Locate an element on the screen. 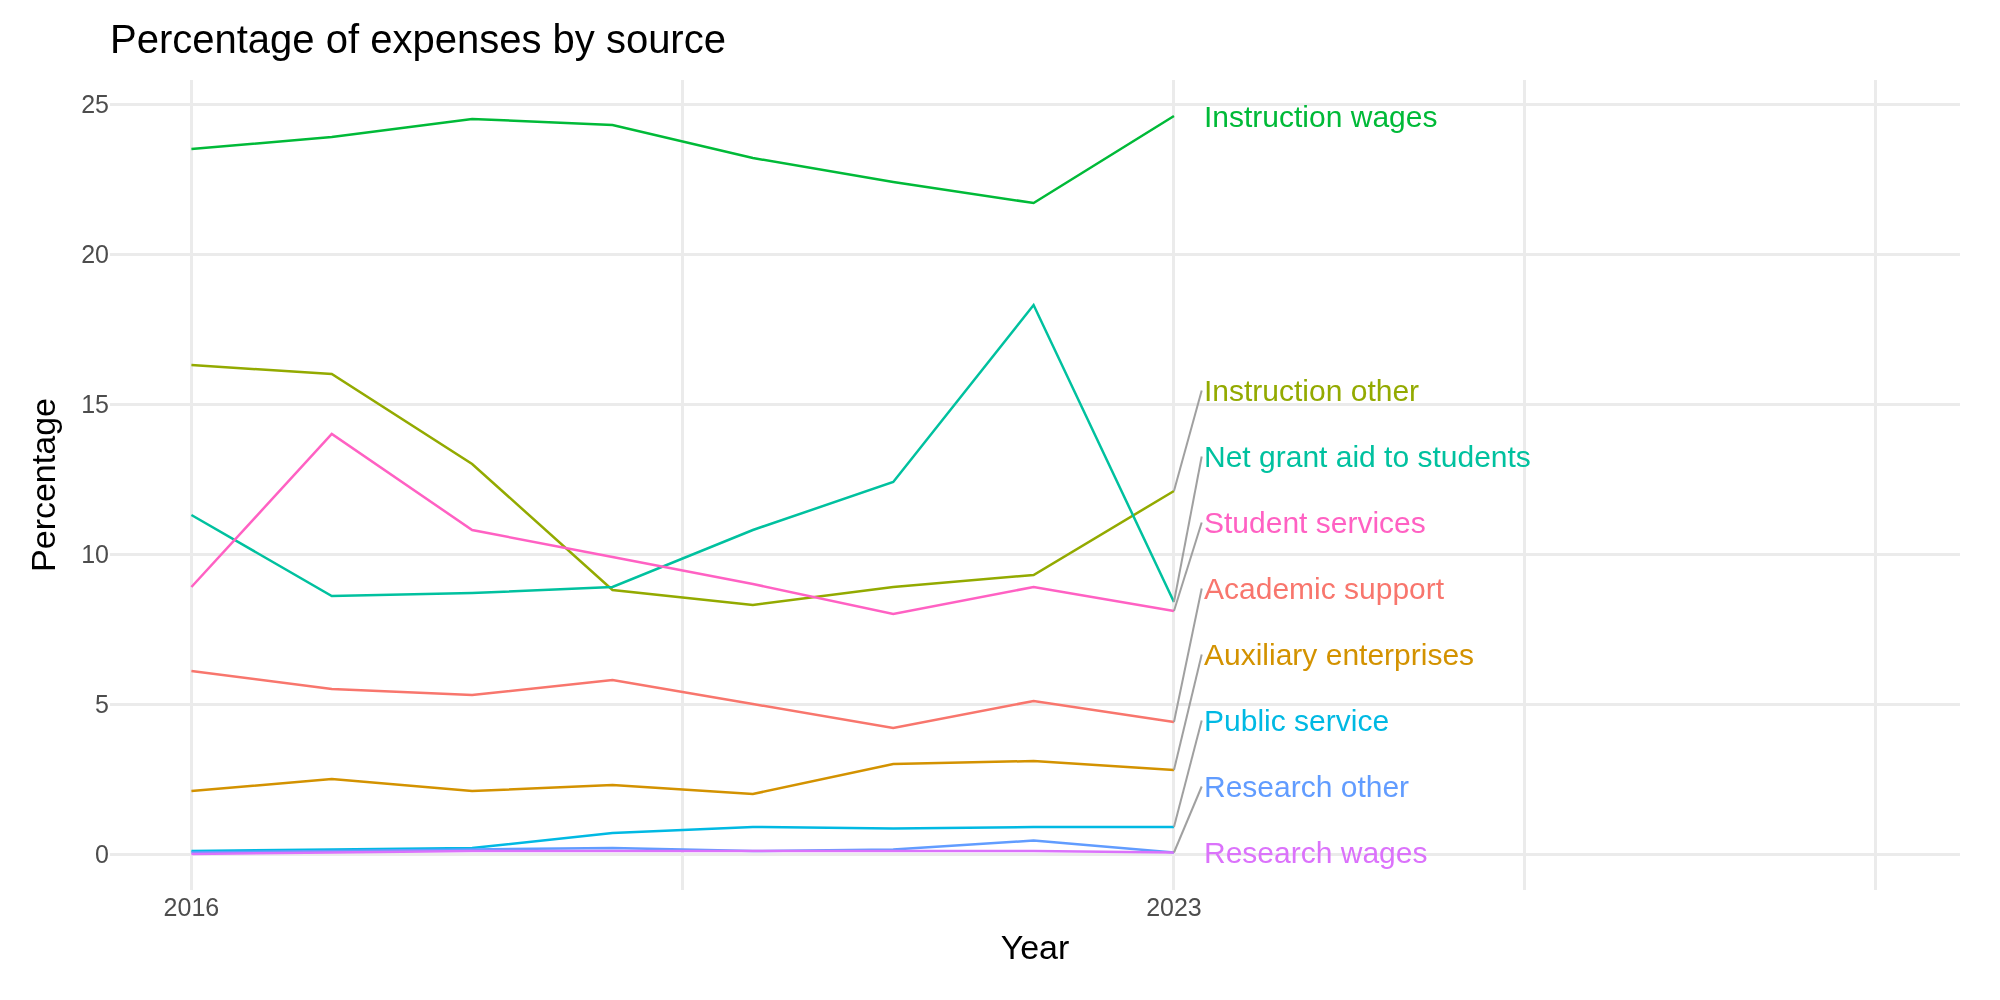 The height and width of the screenshot is (1000, 2000). y-tick-label: 5 is located at coordinates (102, 703).